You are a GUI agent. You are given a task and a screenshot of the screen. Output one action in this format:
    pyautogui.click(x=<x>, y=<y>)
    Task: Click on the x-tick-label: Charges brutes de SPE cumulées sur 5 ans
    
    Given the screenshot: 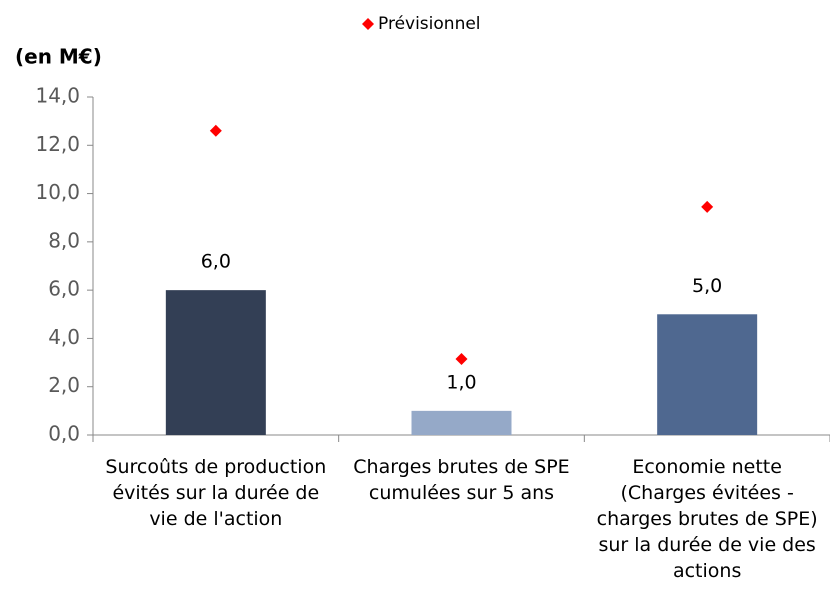 What is the action you would take?
    pyautogui.click(x=461, y=480)
    